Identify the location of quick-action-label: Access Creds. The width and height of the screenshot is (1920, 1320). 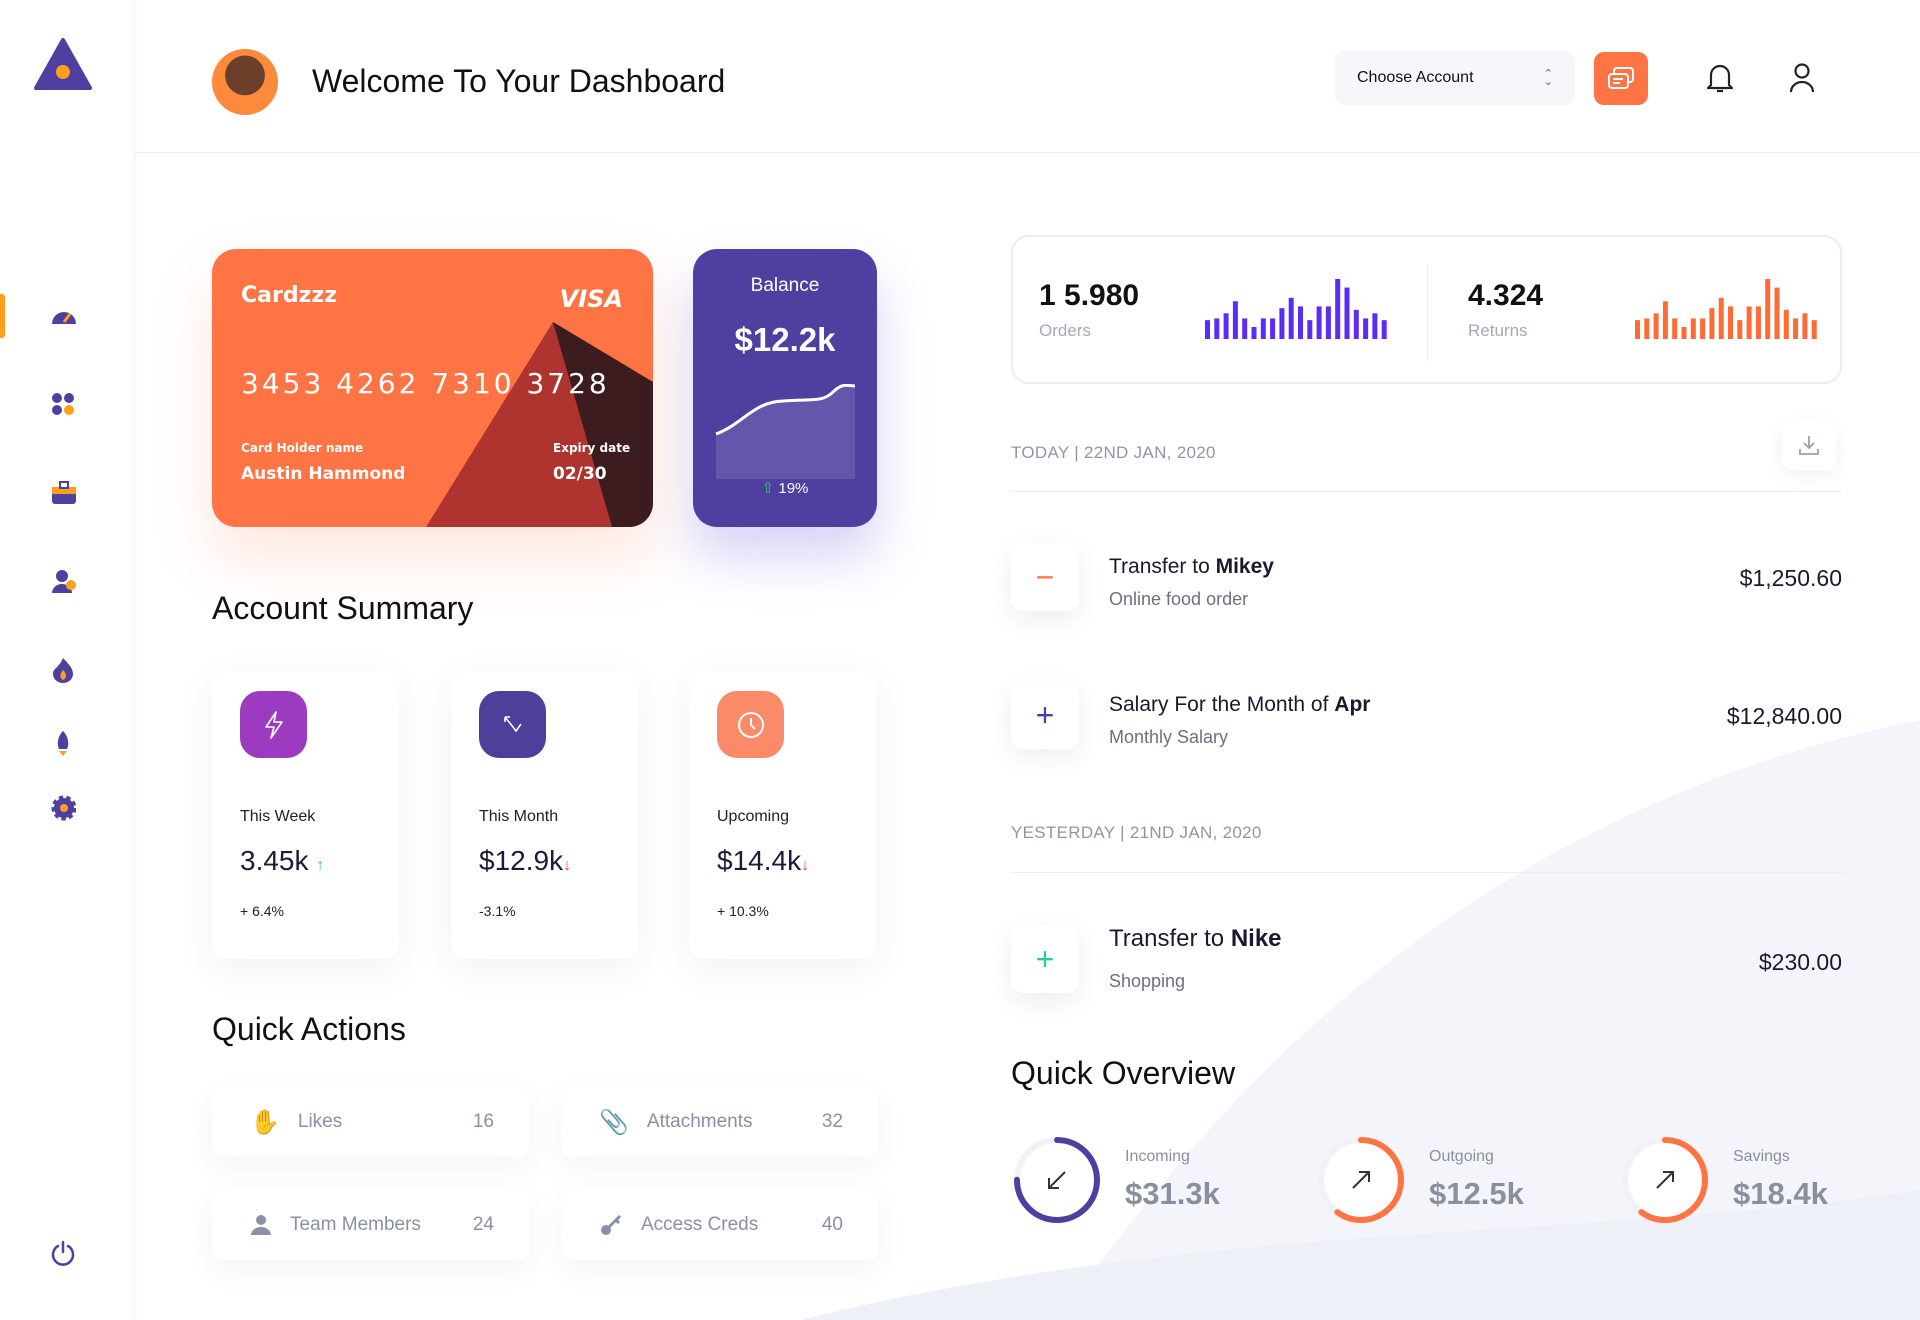
(700, 1224).